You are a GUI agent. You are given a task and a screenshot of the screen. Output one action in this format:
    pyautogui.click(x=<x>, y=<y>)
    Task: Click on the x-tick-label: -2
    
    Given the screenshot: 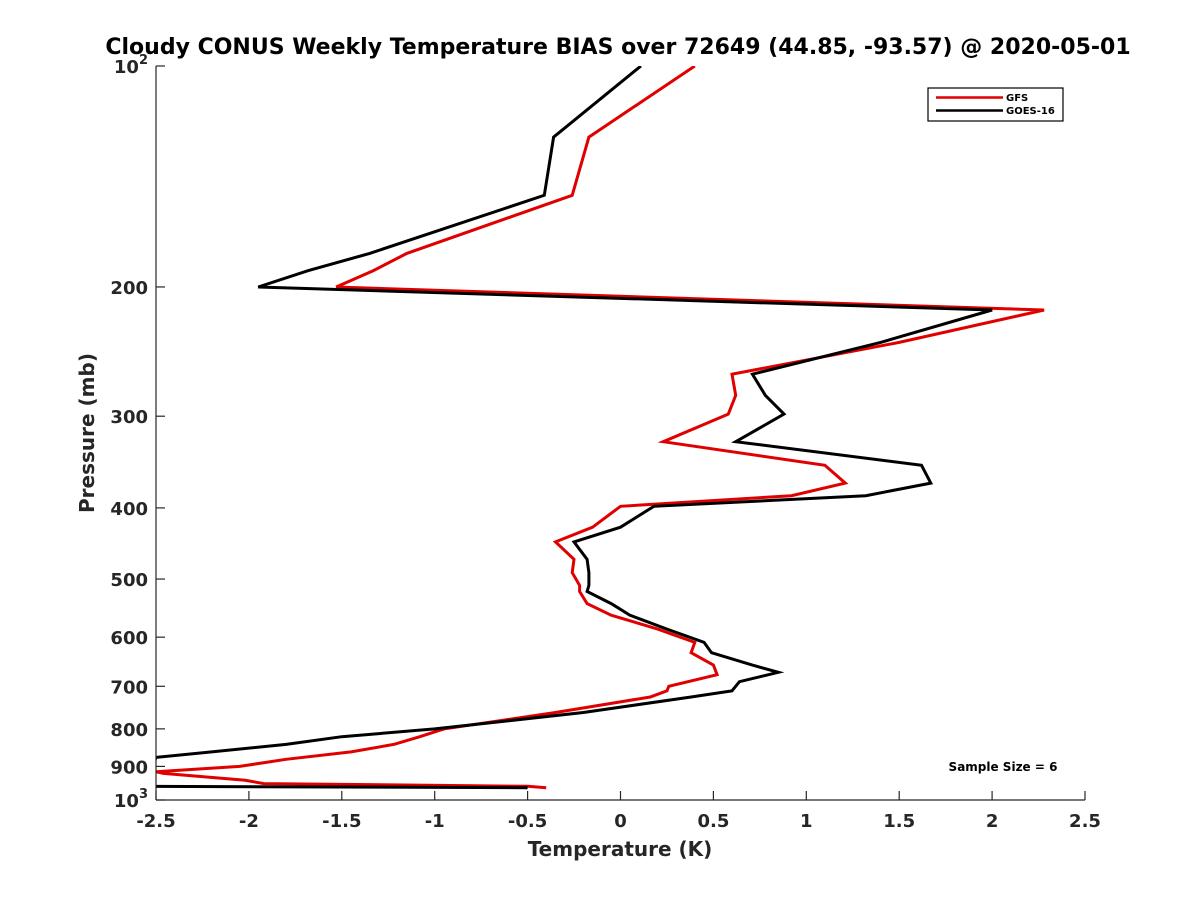 What is the action you would take?
    pyautogui.click(x=249, y=821)
    